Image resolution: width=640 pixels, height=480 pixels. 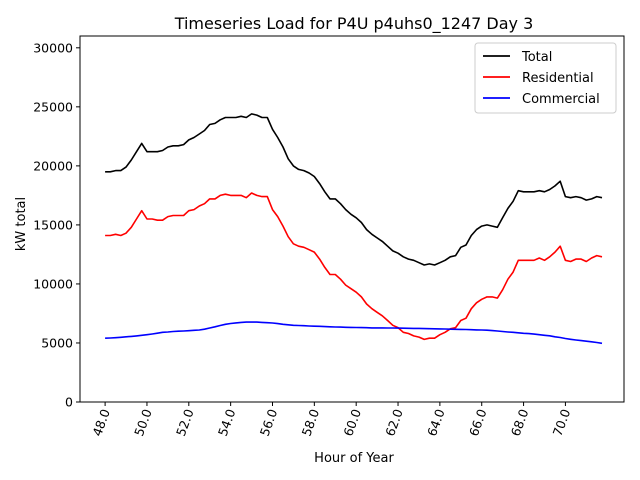 I want to click on x-tick-label: 70.0, so click(x=562, y=422).